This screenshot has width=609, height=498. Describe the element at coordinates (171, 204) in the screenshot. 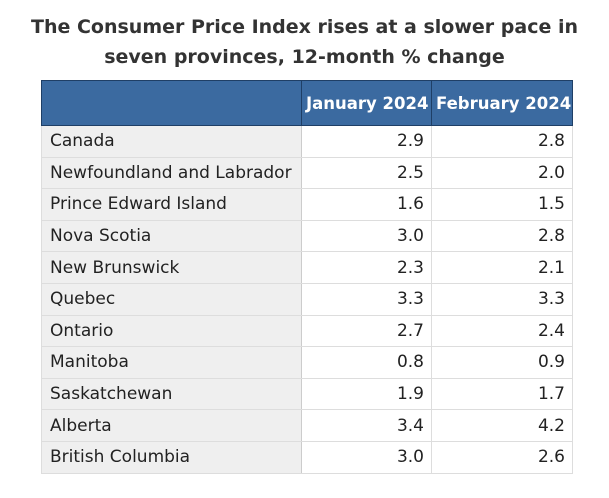

I see `region-cell: Prince Edward Island` at that location.